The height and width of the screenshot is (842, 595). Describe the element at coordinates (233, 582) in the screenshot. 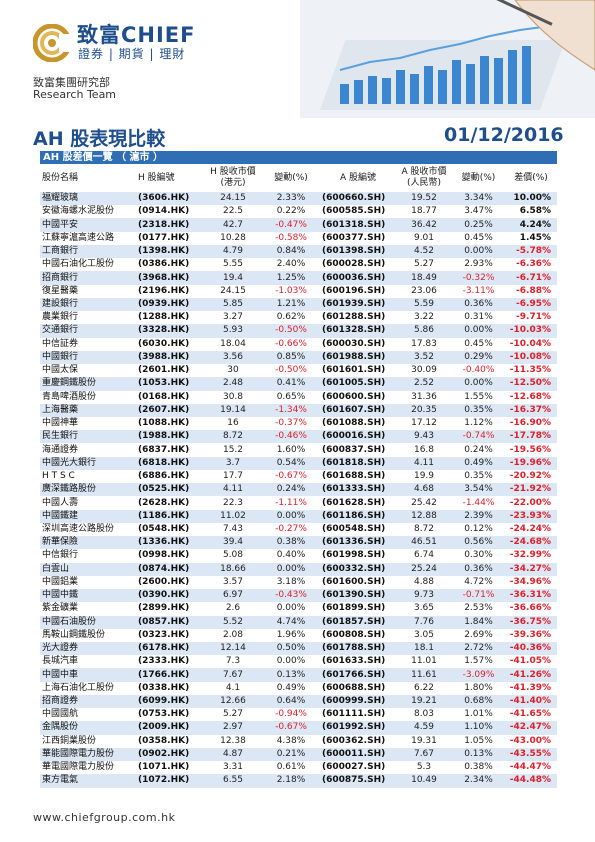

I see `cell-h-close: 3.57` at that location.